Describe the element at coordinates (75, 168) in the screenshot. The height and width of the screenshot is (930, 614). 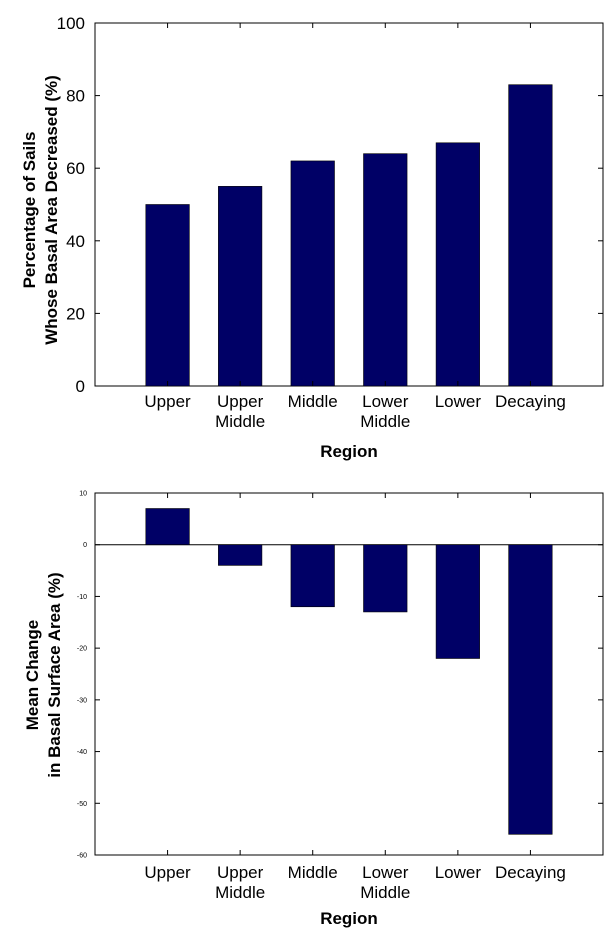
I see `y-tick-label-3: 60` at that location.